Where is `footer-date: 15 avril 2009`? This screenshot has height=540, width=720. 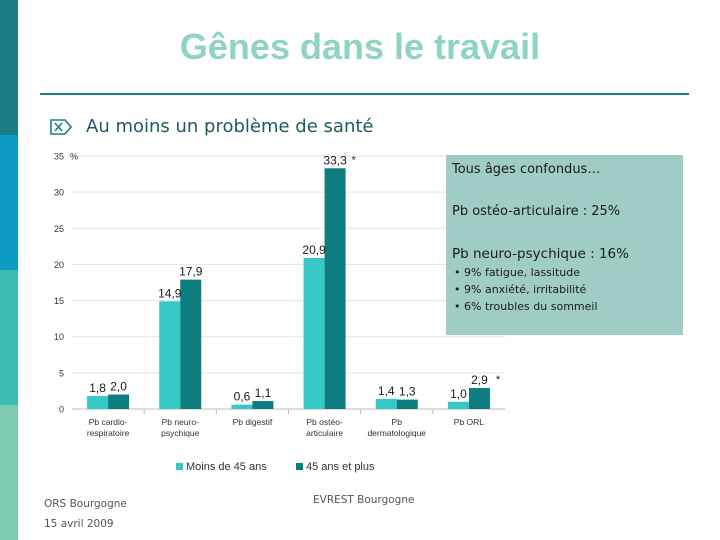
footer-date: 15 avril 2009 is located at coordinates (79, 524).